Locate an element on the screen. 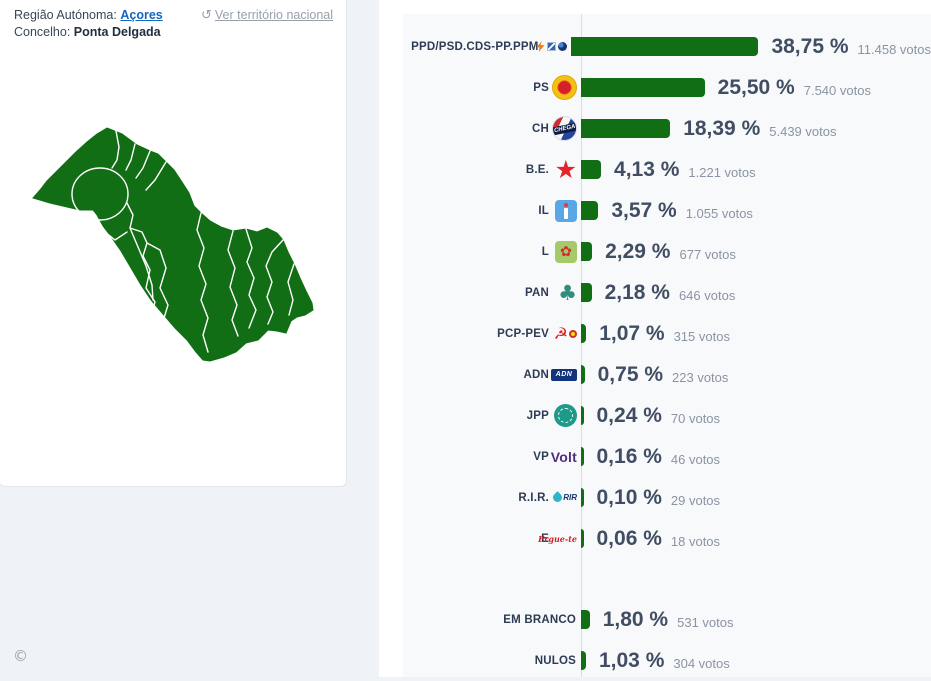  votes-value: 29 votos is located at coordinates (695, 500).